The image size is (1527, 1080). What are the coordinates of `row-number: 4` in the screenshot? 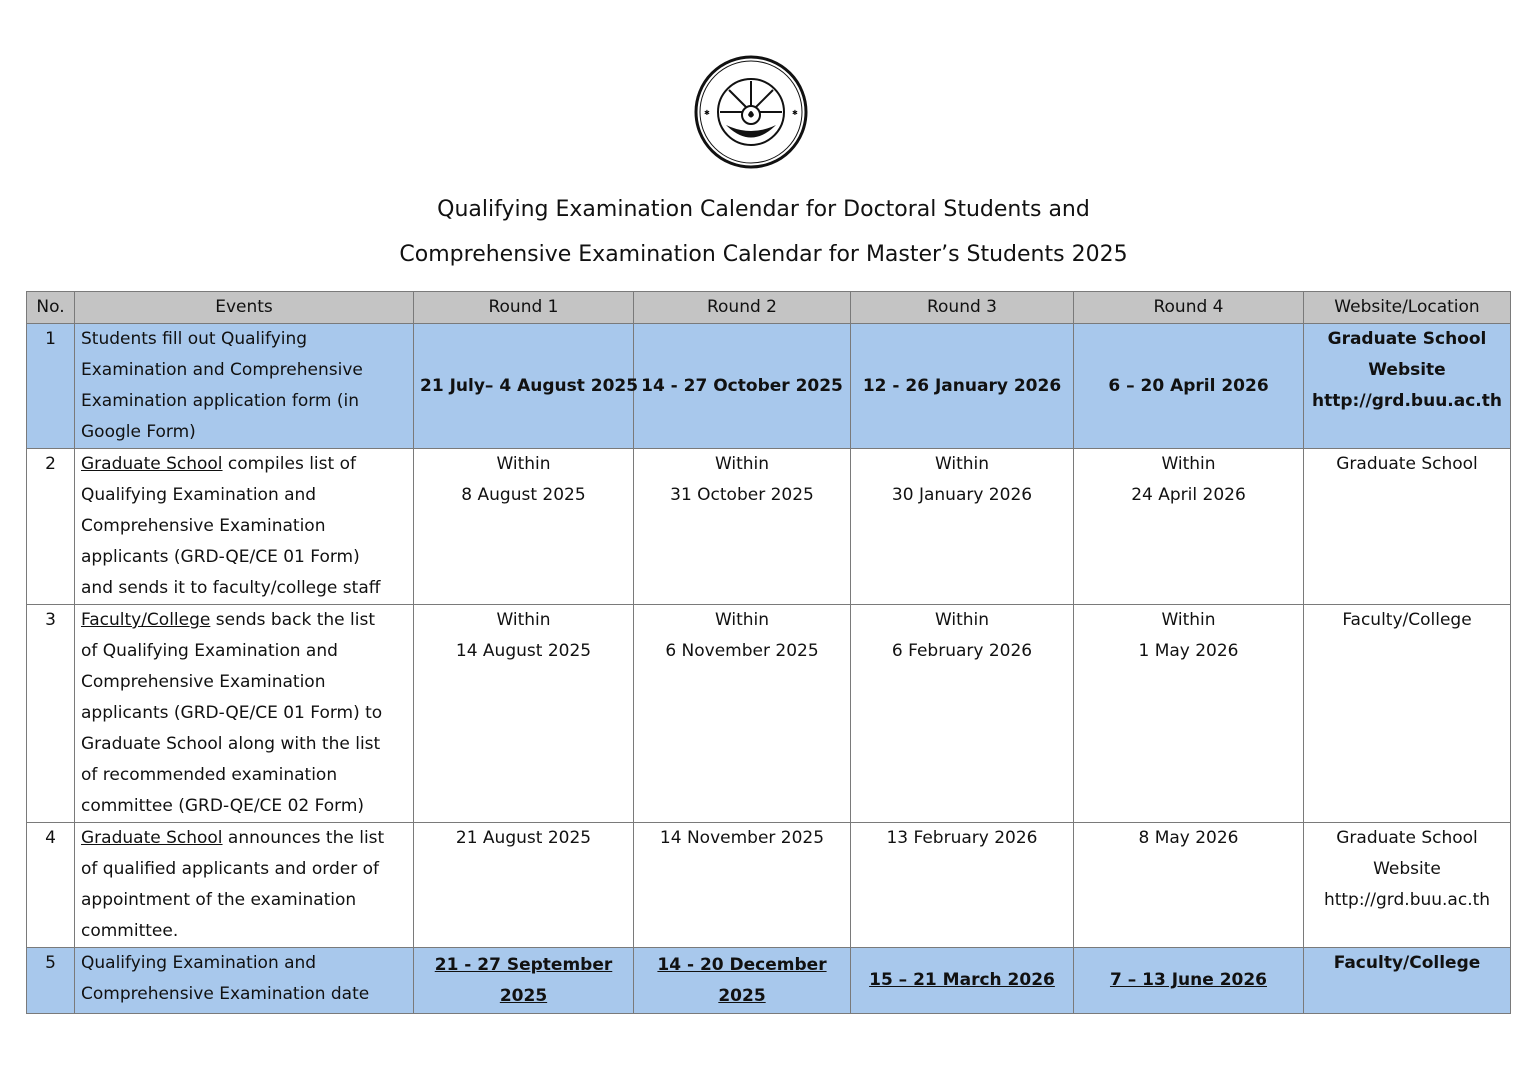 It's located at (50, 885).